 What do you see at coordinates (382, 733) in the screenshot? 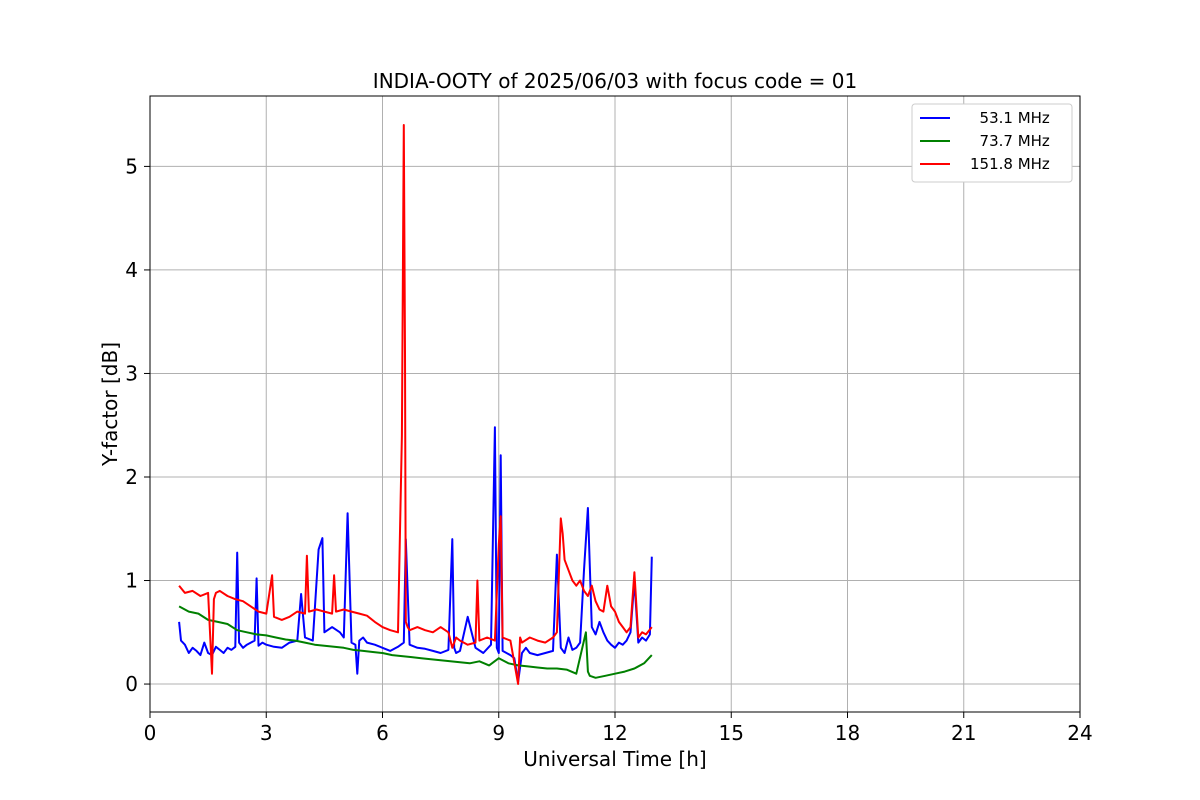
I see `x-tick-label: 6` at bounding box center [382, 733].